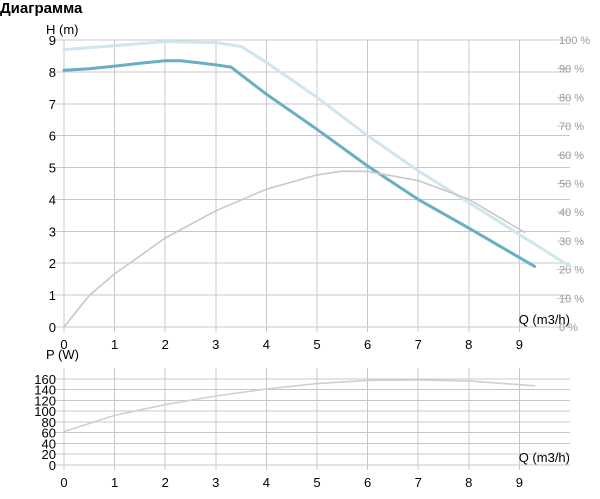  Describe the element at coordinates (62, 29) in the screenshot. I see `y-axis-label: H (m)` at that location.